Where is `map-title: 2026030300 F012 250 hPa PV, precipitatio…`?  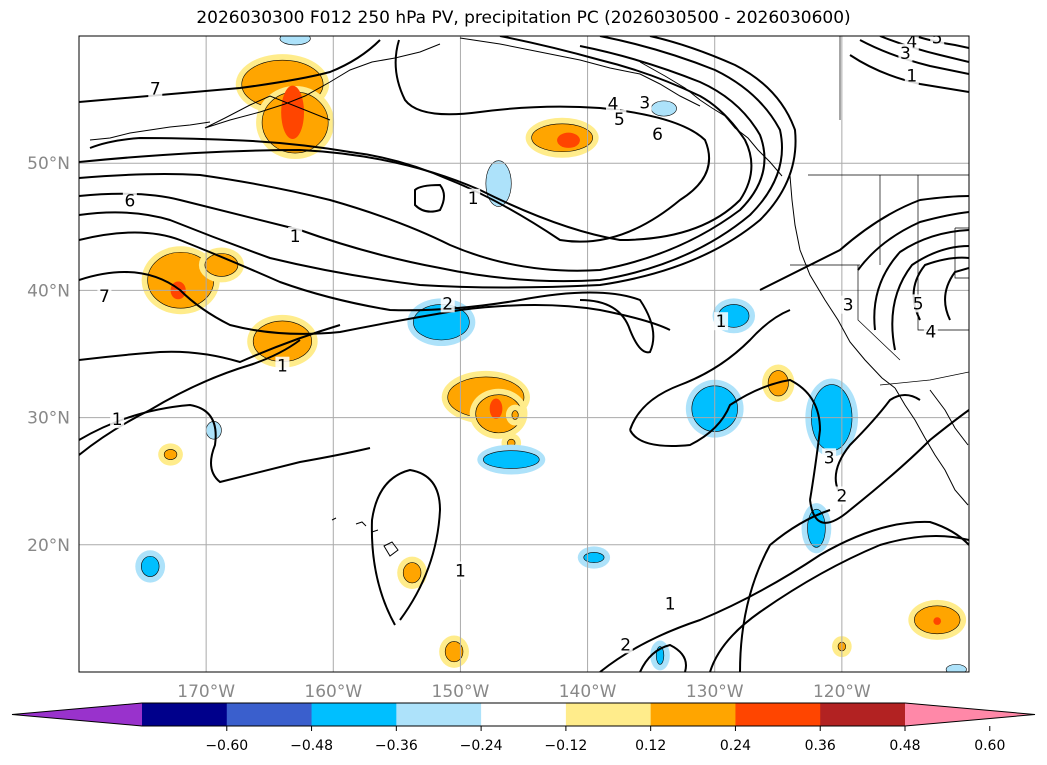
map-title: 2026030300 F012 250 hPa PV, precipitatio… is located at coordinates (523, 18).